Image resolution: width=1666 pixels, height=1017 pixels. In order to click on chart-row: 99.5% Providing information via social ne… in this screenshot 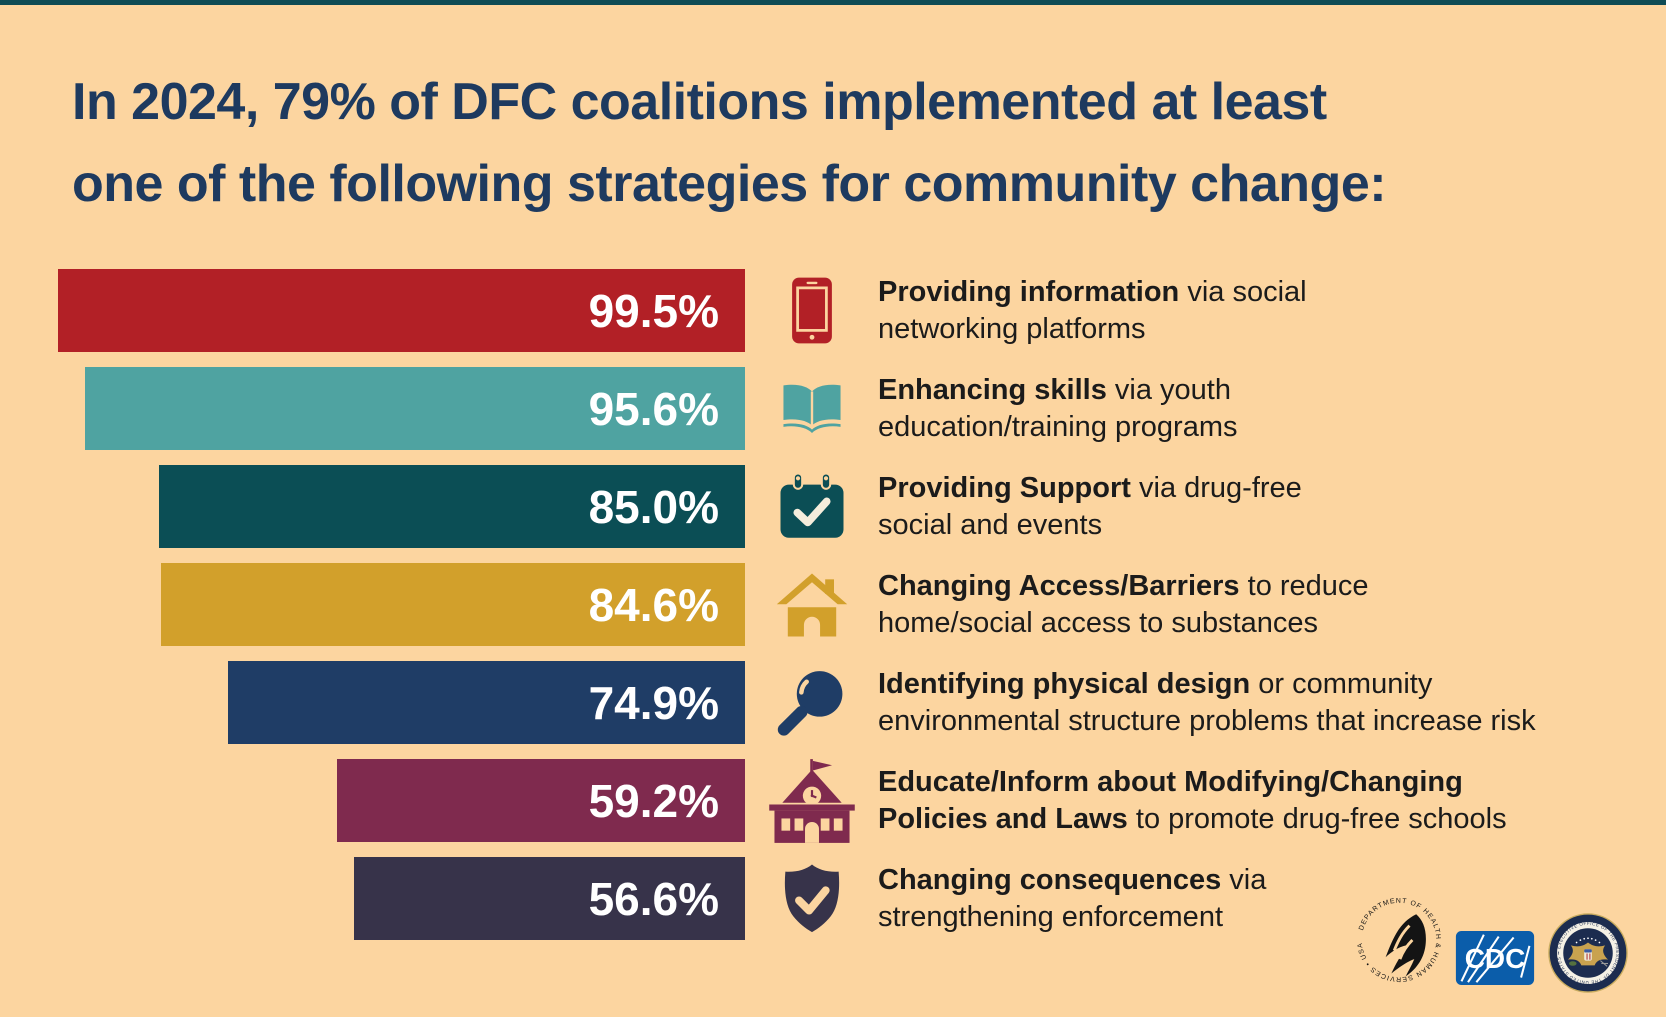, I will do `click(833, 310)`.